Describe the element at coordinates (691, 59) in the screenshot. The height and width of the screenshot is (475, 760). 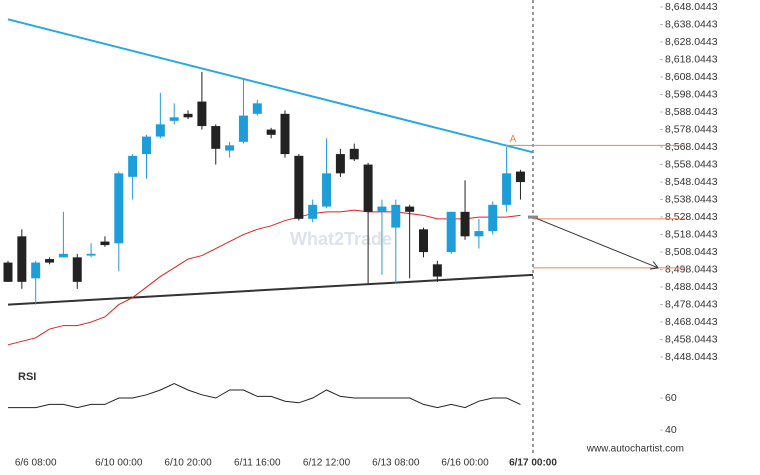
I see `y-tick-label: 8,618.0443` at that location.